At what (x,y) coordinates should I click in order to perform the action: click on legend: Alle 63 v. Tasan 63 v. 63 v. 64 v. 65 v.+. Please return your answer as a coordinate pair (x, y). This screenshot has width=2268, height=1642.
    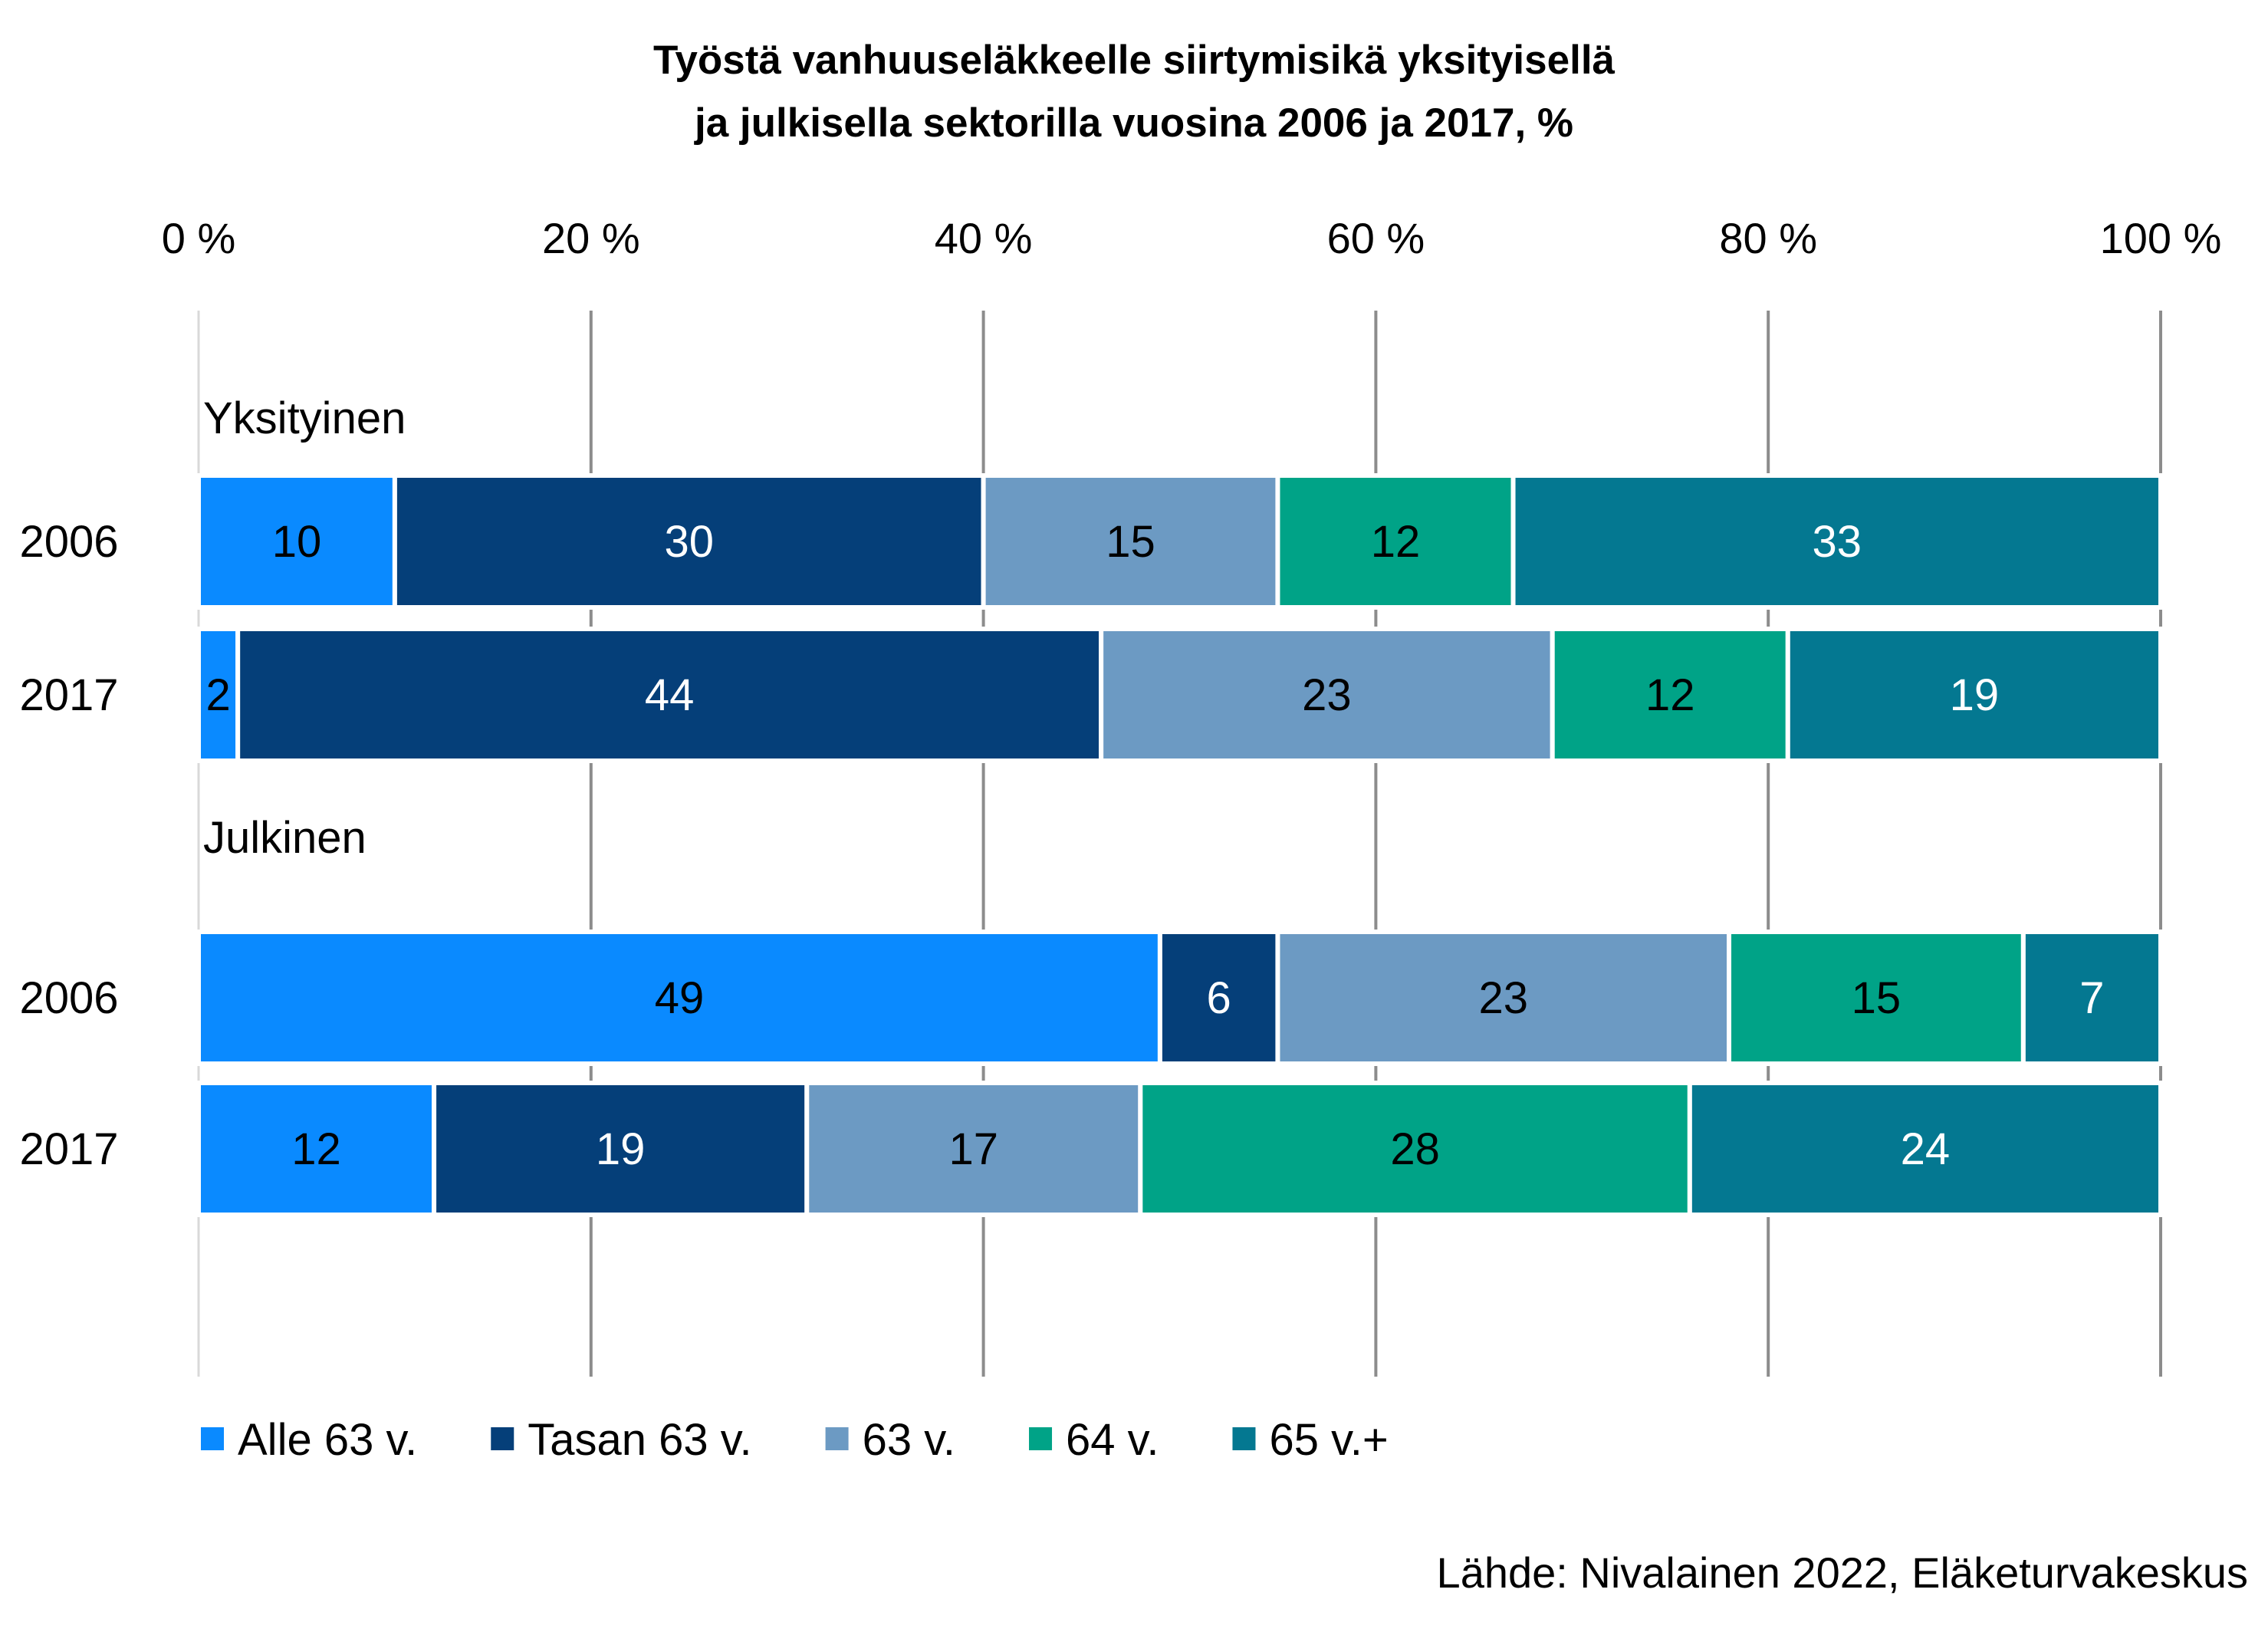
    Looking at the image, I should click on (795, 1440).